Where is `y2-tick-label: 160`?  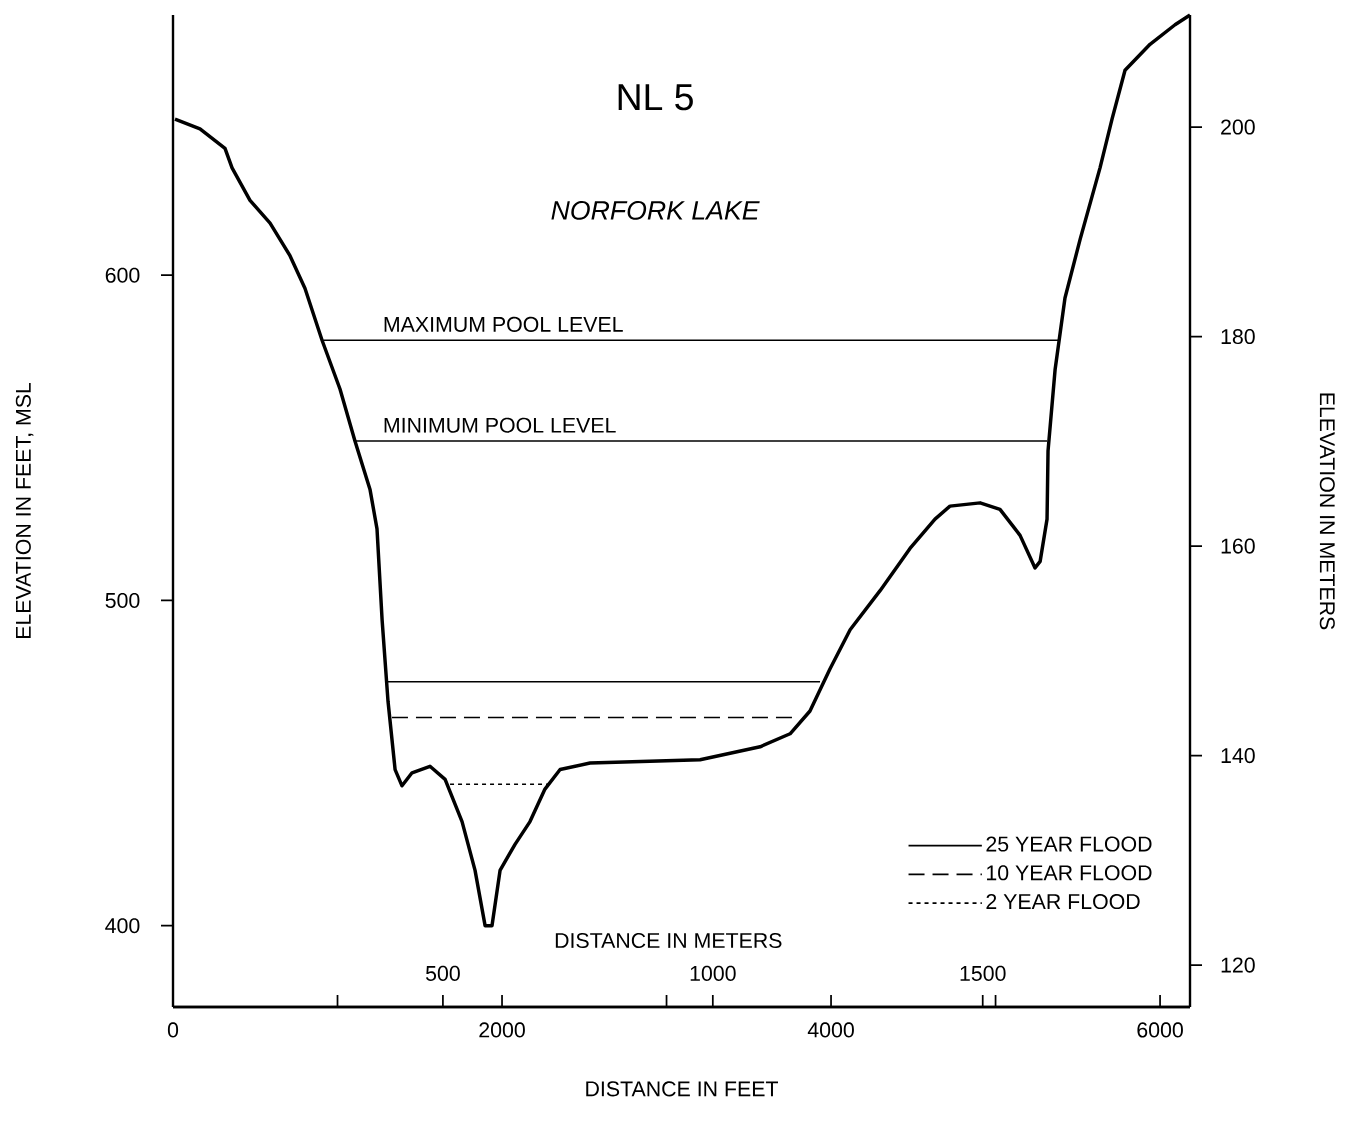
y2-tick-label: 160 is located at coordinates (1238, 546).